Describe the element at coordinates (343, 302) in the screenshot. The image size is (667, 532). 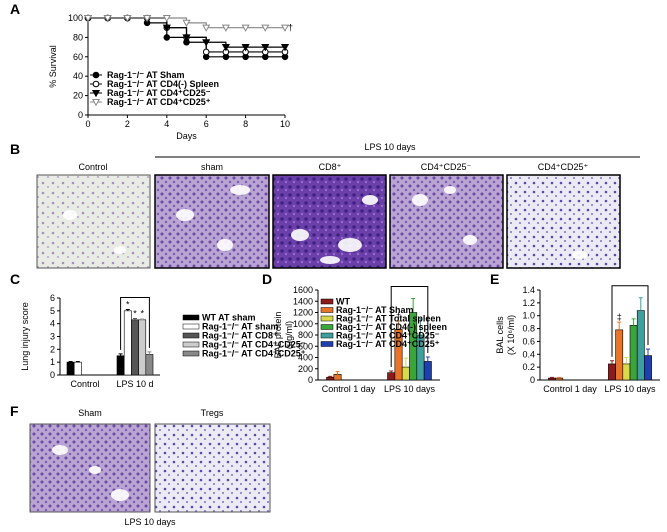
I see `legend-label: WT` at that location.